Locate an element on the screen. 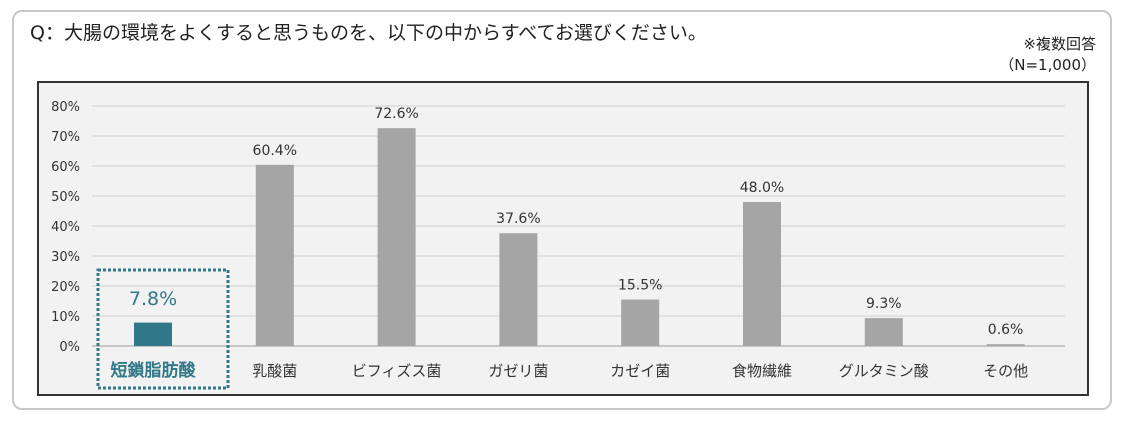 The width and height of the screenshot is (1126, 426). category-label: その他 is located at coordinates (1005, 371).